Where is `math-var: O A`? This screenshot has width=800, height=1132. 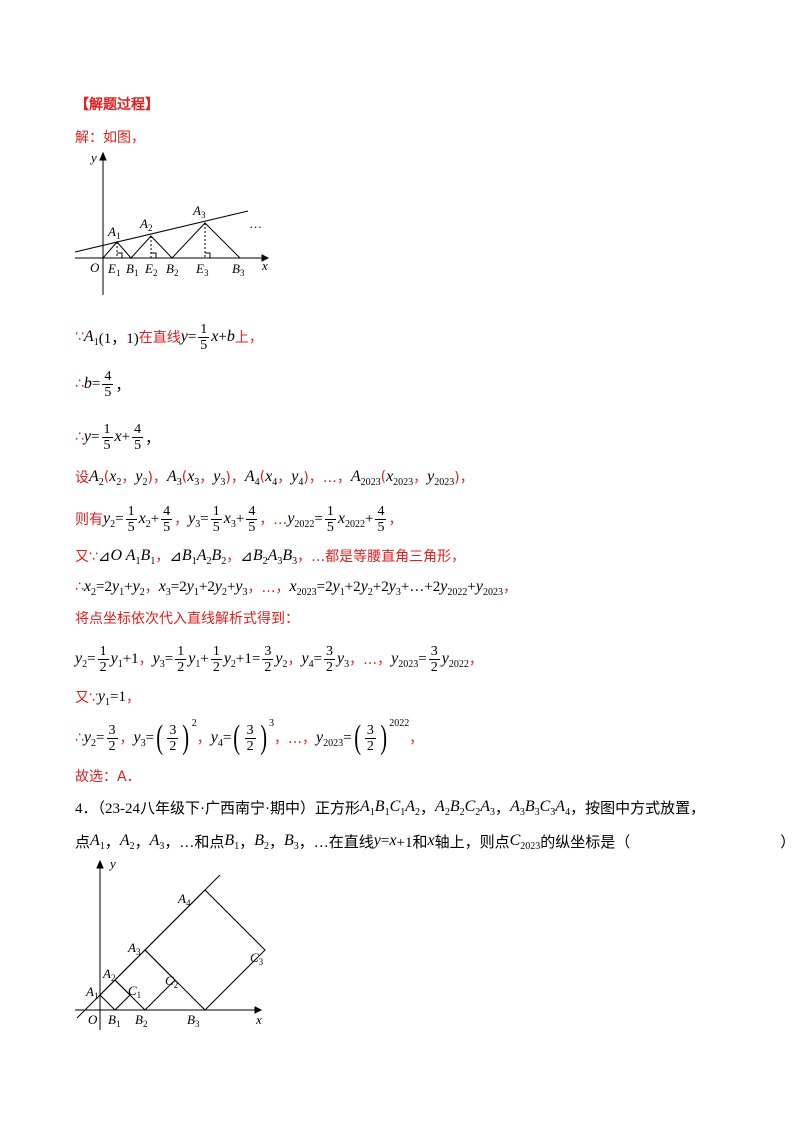
math-var: O A is located at coordinates (123, 555).